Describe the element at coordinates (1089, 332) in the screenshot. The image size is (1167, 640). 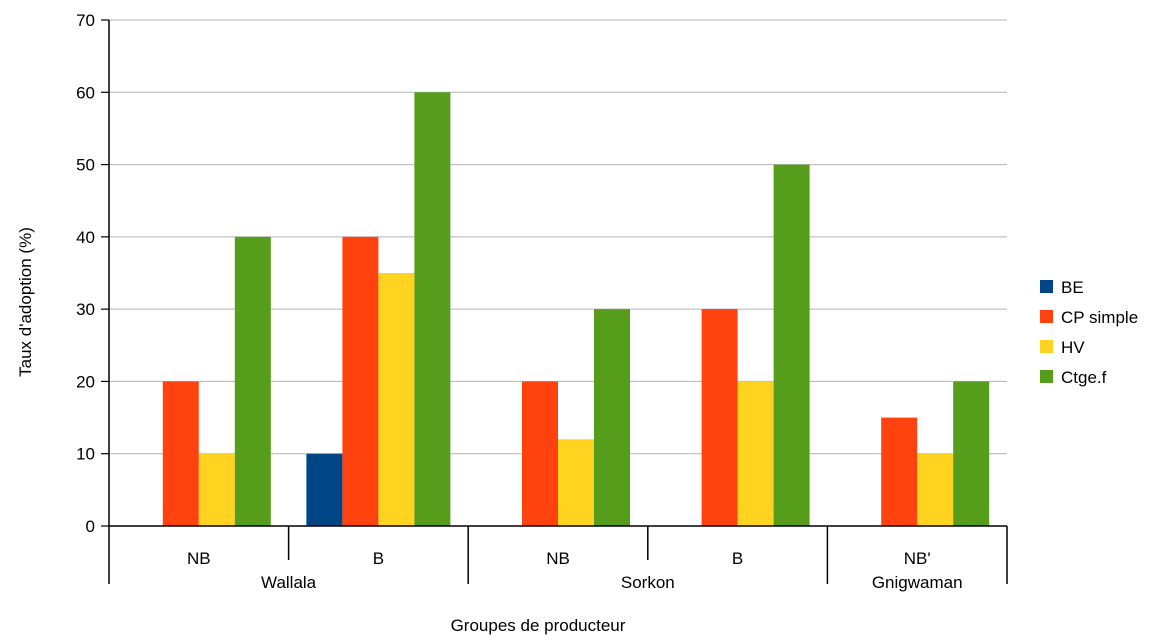
I see `legend: BE CP simple HV Ctge.f` at that location.